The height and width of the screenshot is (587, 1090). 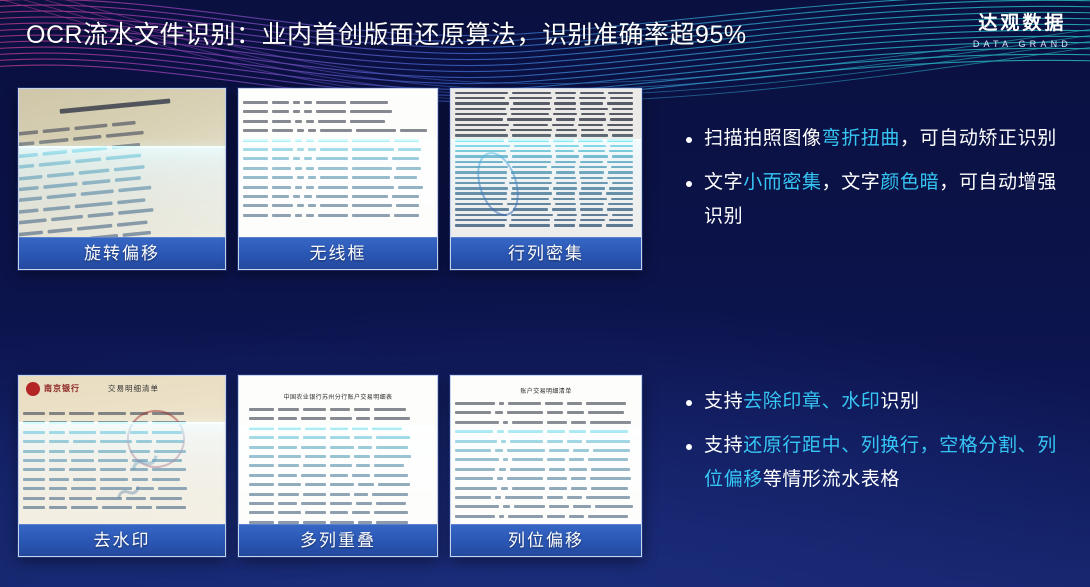 What do you see at coordinates (812, 401) in the screenshot?
I see `highlight-text: 去除印章、水印` at bounding box center [812, 401].